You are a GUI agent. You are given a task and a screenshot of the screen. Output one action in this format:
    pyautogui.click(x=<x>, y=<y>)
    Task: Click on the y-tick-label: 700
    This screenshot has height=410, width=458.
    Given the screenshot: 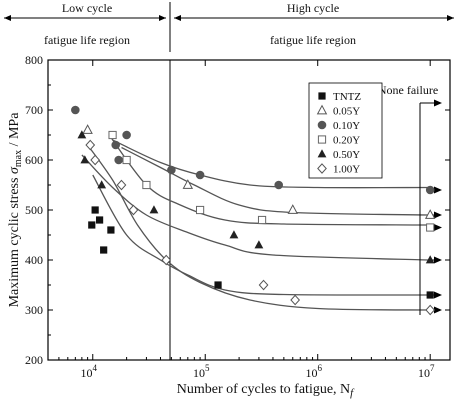 What is the action you would take?
    pyautogui.click(x=34, y=110)
    